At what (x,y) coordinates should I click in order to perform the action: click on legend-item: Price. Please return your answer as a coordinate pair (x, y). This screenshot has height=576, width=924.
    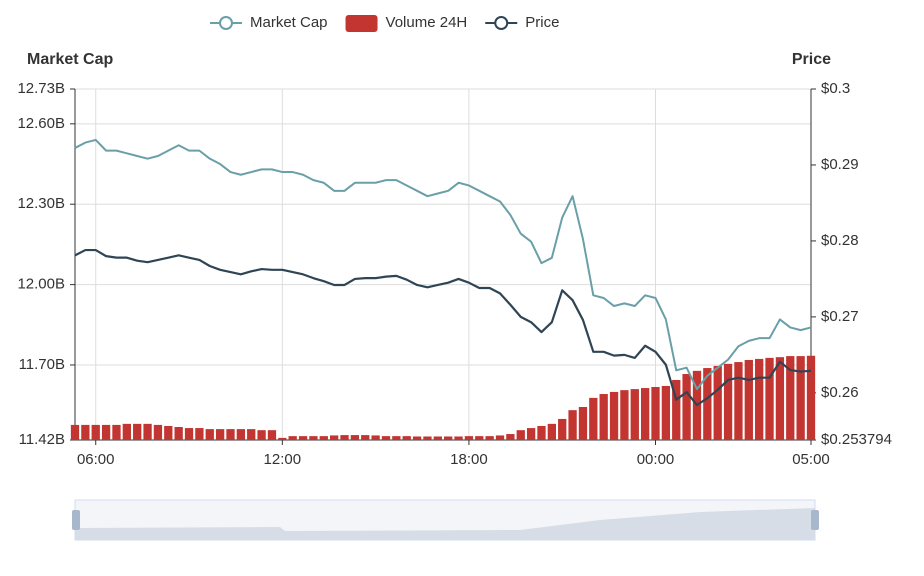
    Looking at the image, I should click on (522, 22).